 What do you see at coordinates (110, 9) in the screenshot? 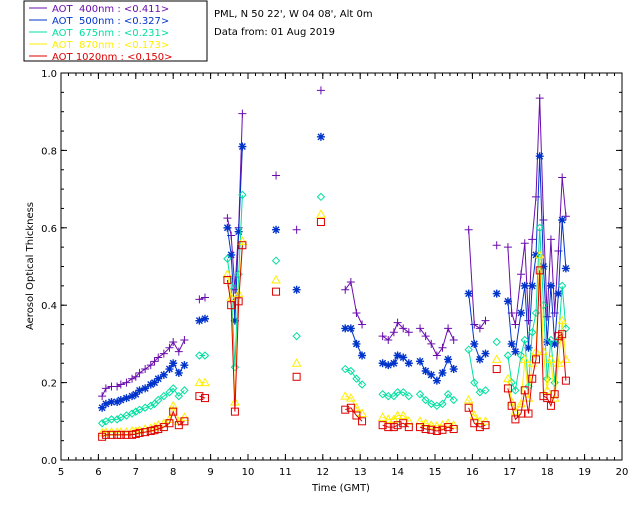
I see `legend-label: AOT 400nm : <0.411>` at bounding box center [110, 9].